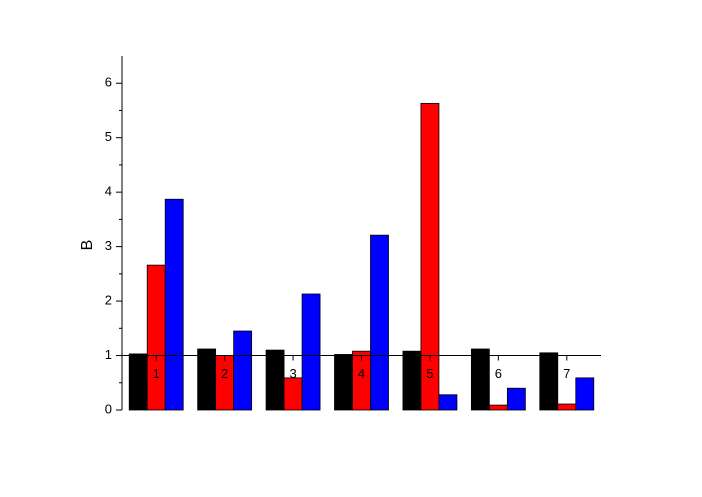 This screenshot has height=497, width=702. What do you see at coordinates (108, 408) in the screenshot?
I see `y-tick-label: 0` at bounding box center [108, 408].